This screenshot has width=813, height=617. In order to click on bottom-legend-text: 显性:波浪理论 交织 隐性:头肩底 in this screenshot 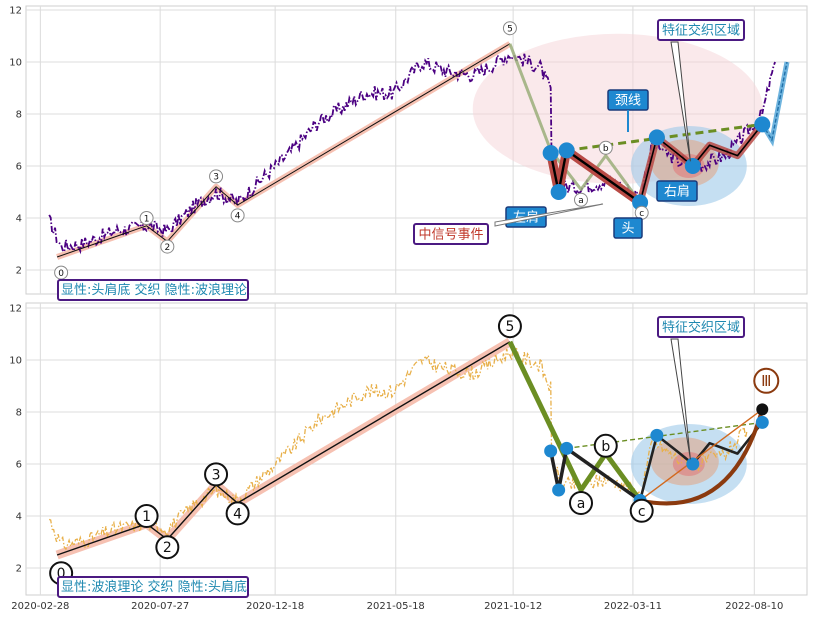, I will do `click(154, 587)`.